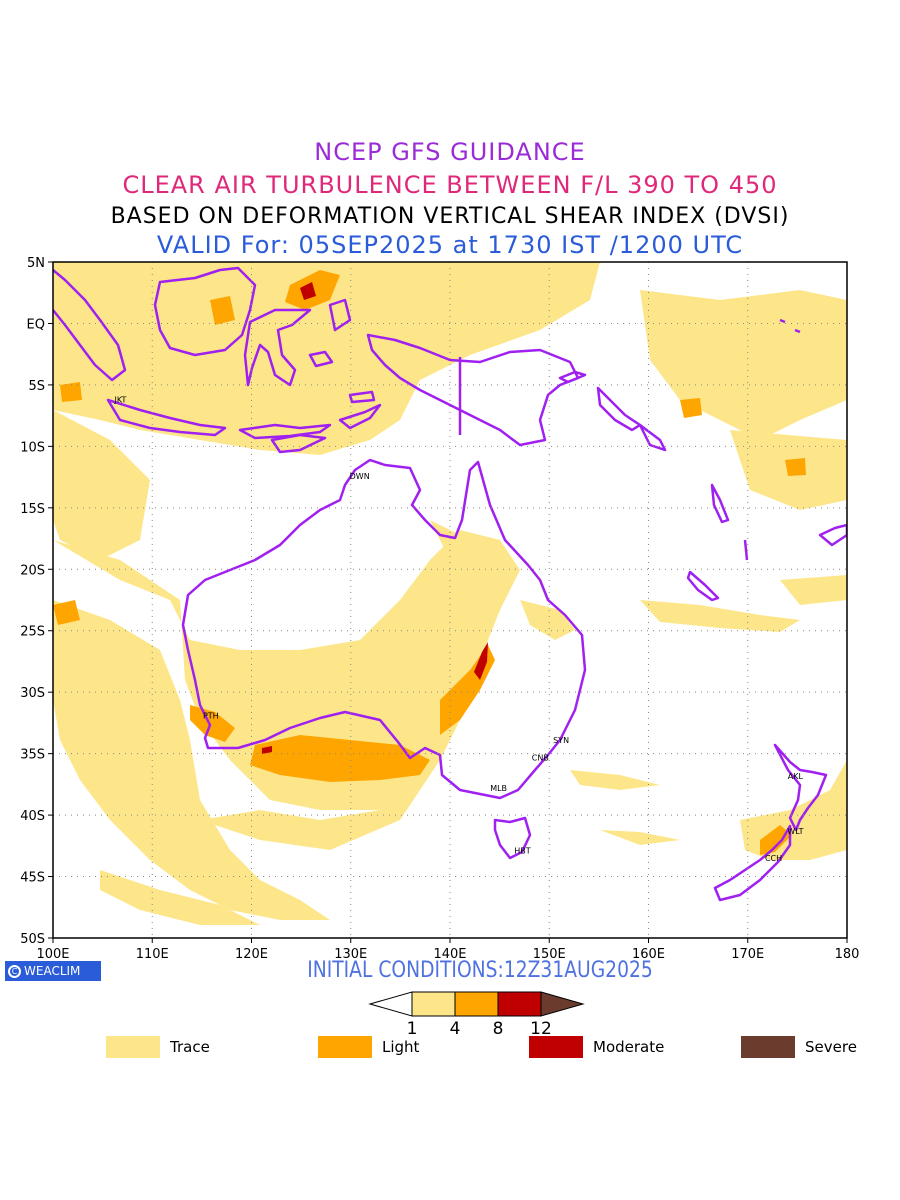  Describe the element at coordinates (629, 1047) in the screenshot. I see `legend-moderate-label: Moderate` at that location.